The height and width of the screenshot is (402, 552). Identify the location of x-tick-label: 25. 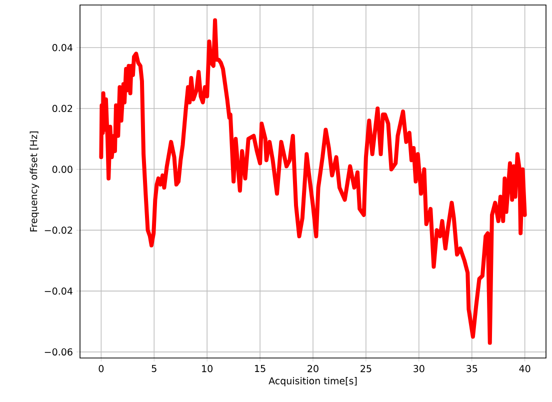
(366, 368).